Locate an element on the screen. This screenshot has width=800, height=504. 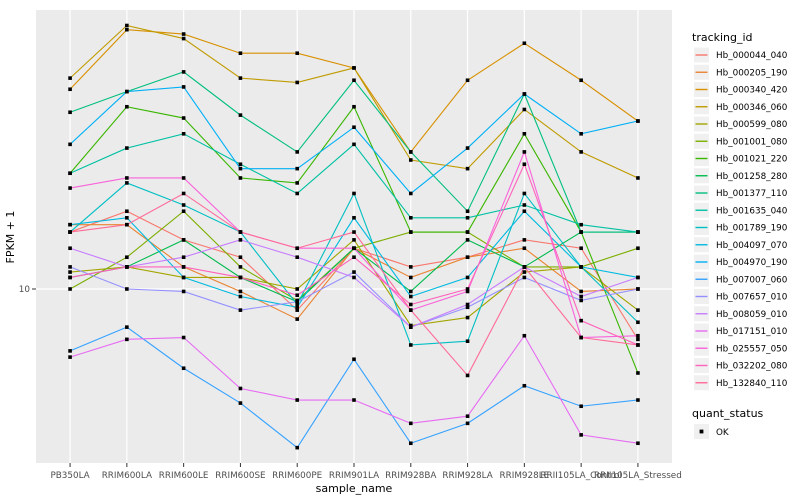
legend-entry: Hb_001258_280 is located at coordinates (741, 176).